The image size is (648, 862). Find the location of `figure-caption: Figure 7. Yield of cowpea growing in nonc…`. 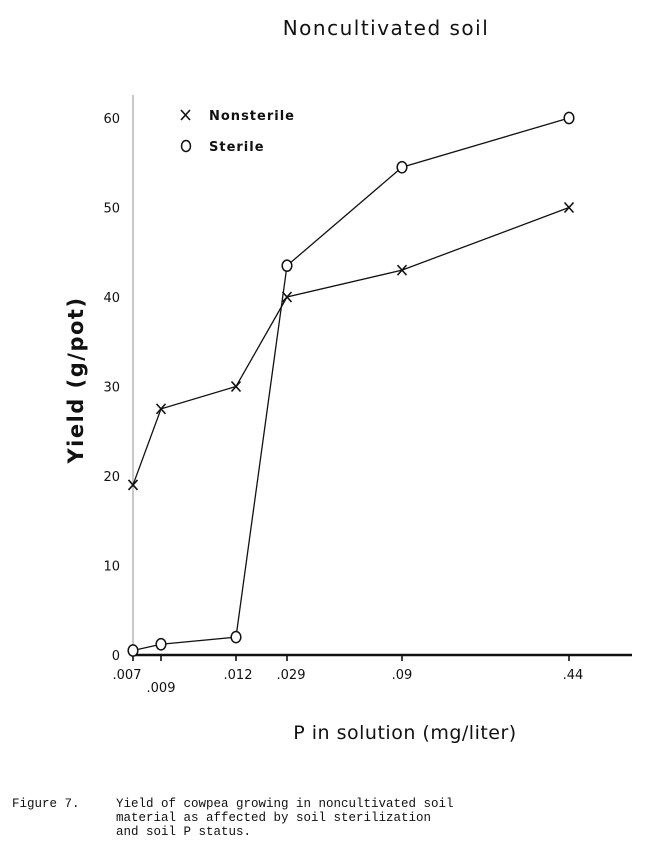

figure-caption: Figure 7. Yield of cowpea growing in nonc… is located at coordinates (322, 818).